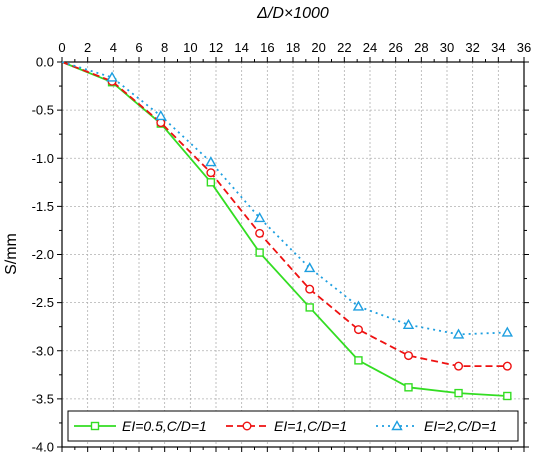  What do you see at coordinates (11, 254) in the screenshot?
I see `y-axis-title: S/mm` at bounding box center [11, 254].